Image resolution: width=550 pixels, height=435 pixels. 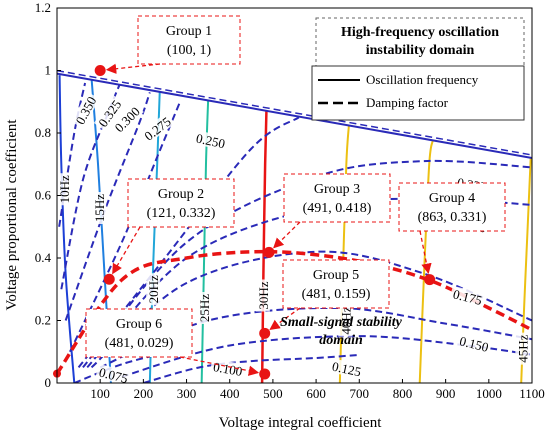 I want to click on x-tick-label: 1100, so click(x=532, y=393).